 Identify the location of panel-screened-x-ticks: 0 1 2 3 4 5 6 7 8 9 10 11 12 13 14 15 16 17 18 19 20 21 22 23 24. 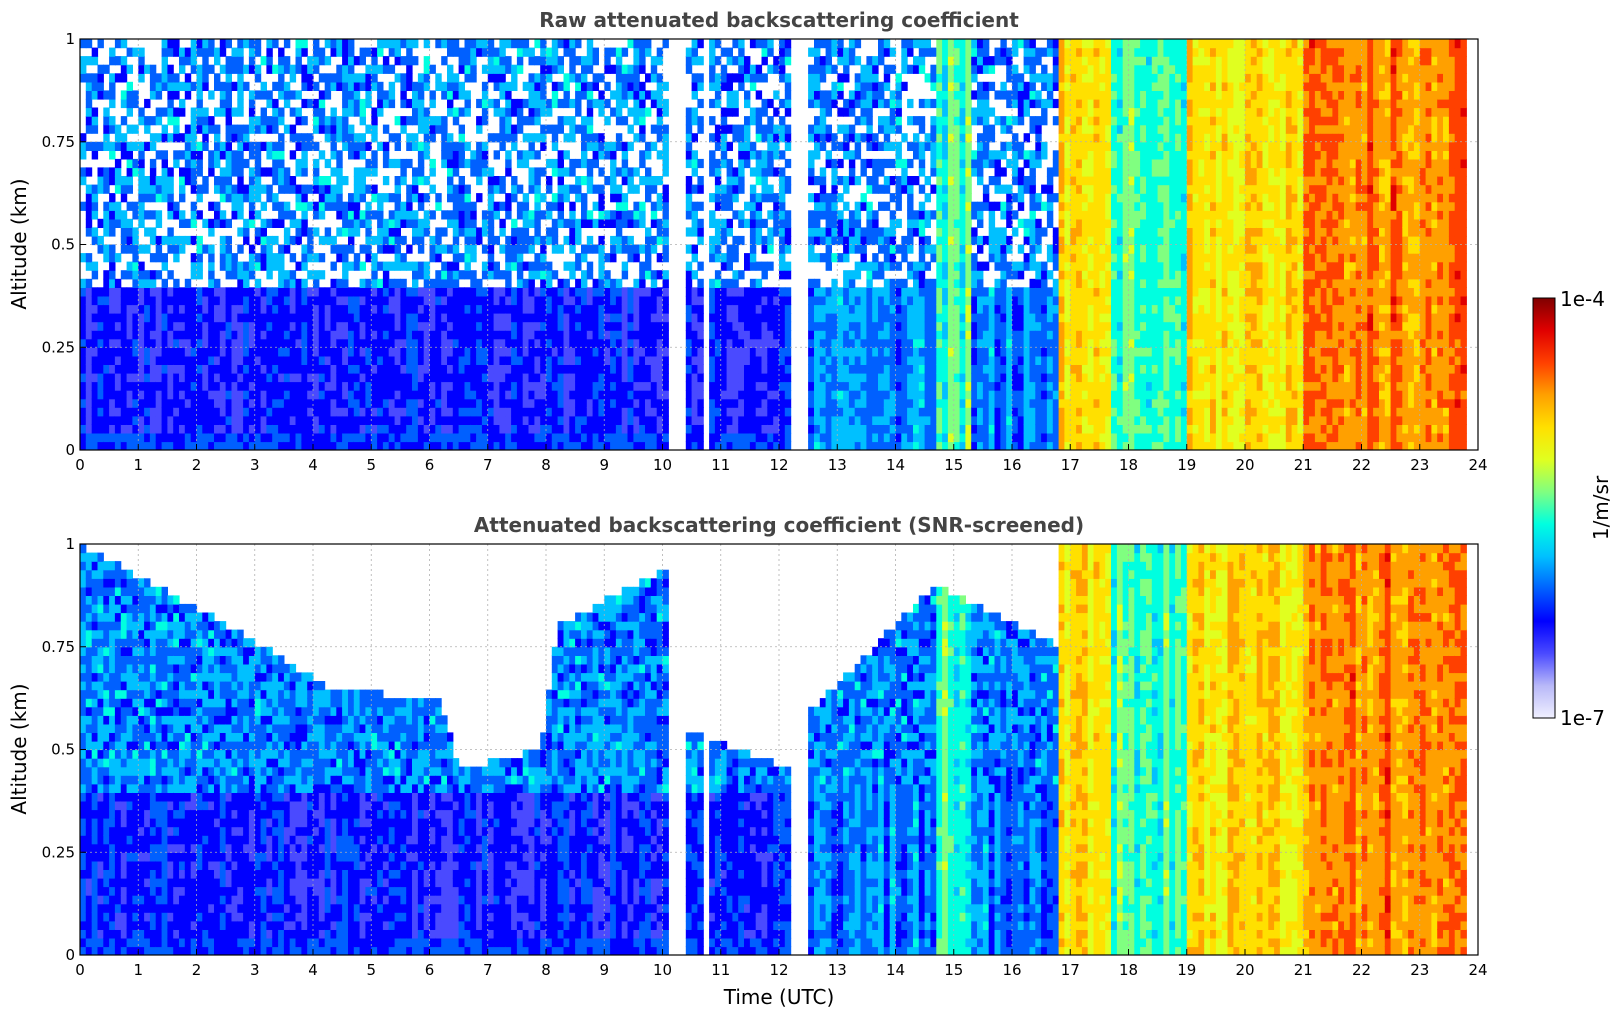
(781, 964).